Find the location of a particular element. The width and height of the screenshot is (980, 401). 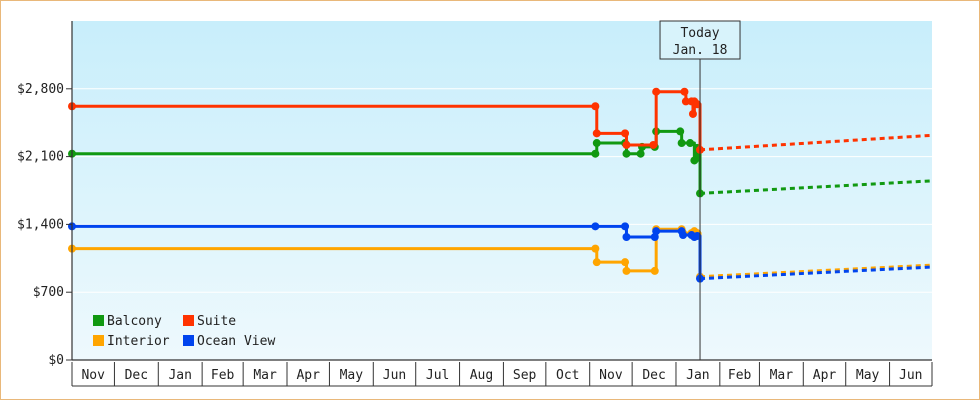

today-marker: Today Jan. 18 is located at coordinates (700, 190).